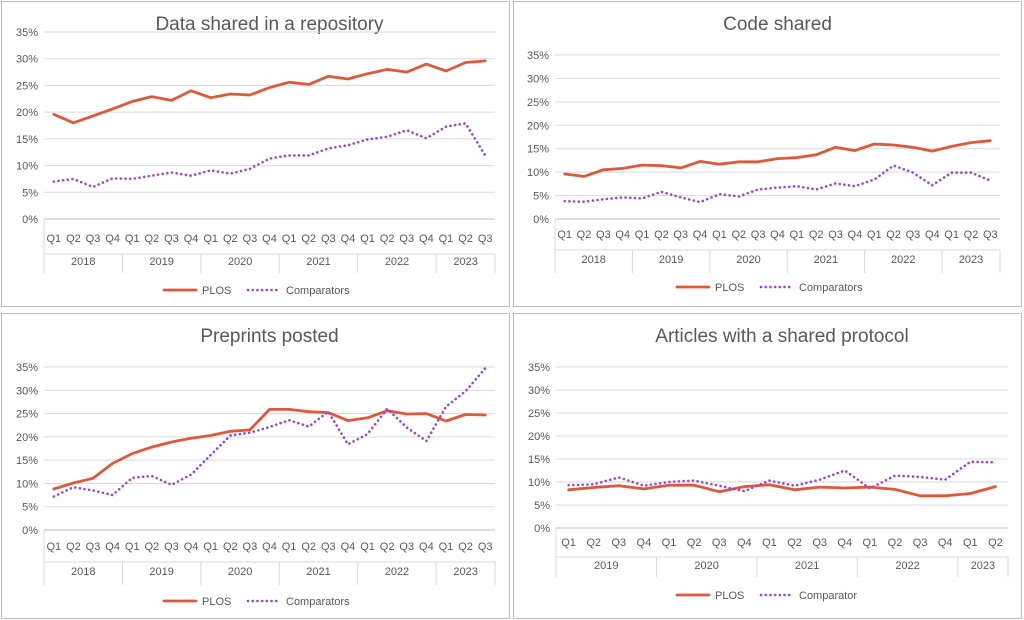  I want to click on legend-label: Comparators, so click(831, 288).